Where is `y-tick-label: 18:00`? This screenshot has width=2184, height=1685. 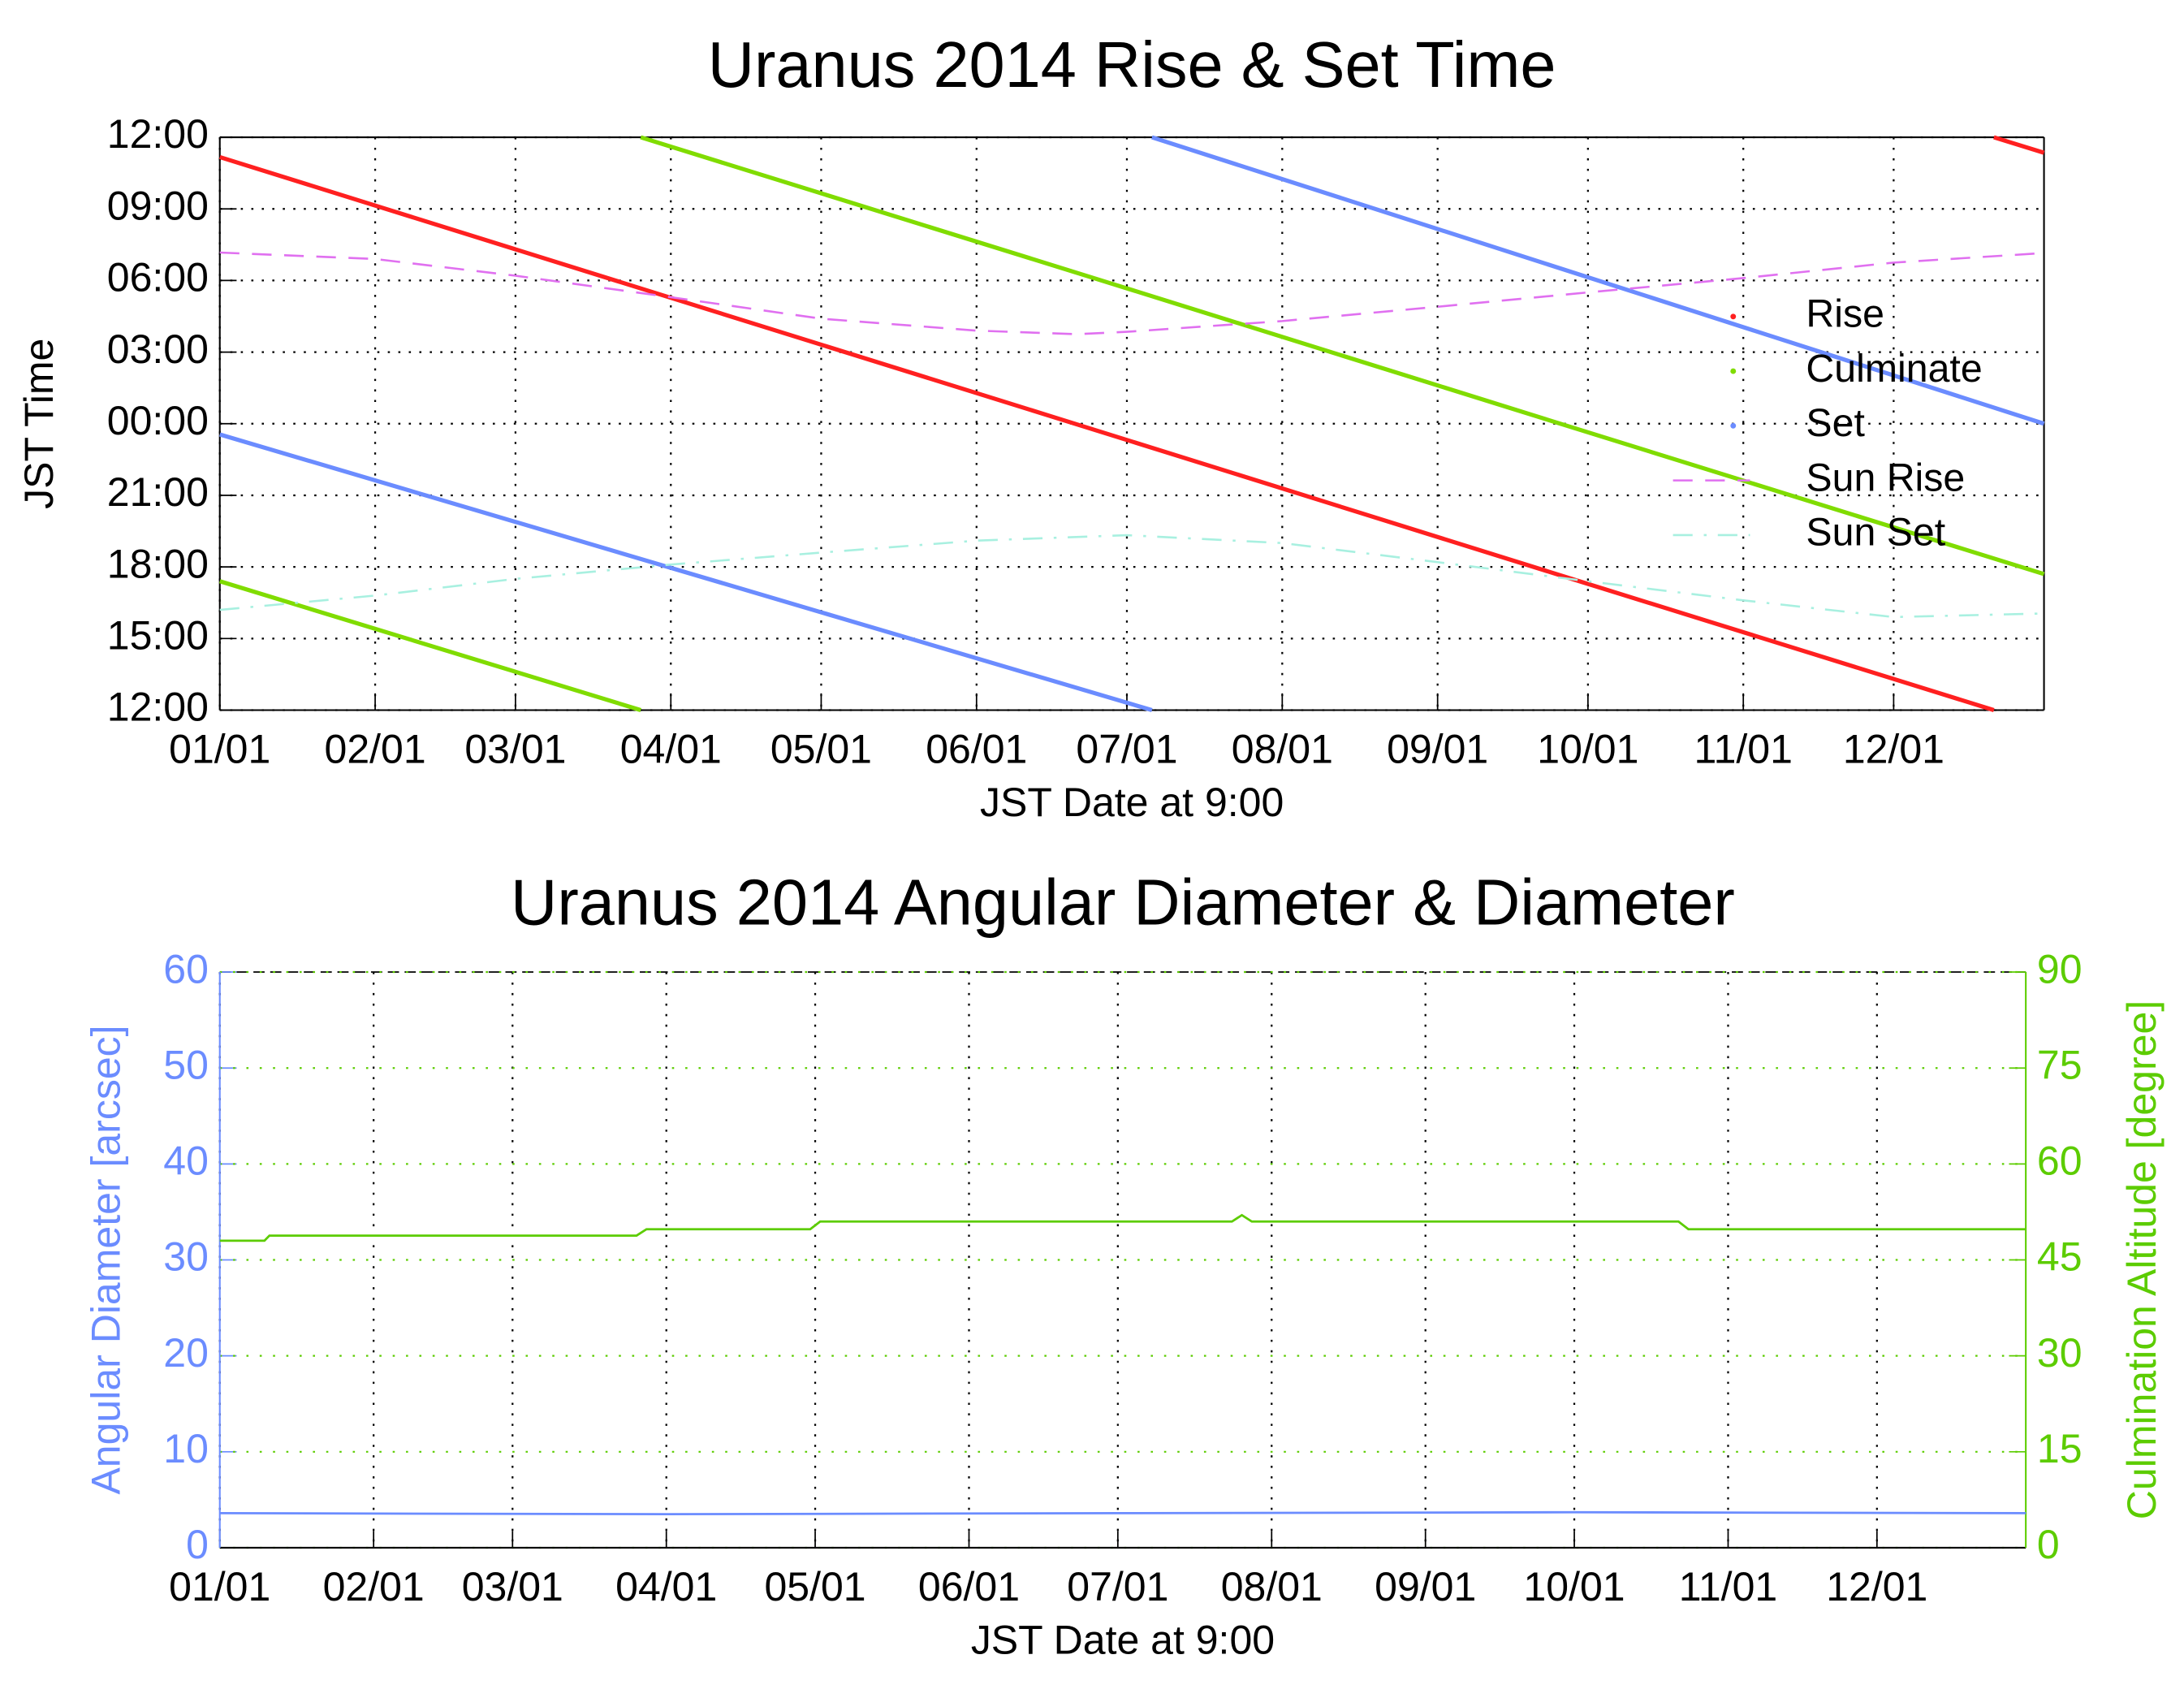
y-tick-label: 18:00 is located at coordinates (158, 563).